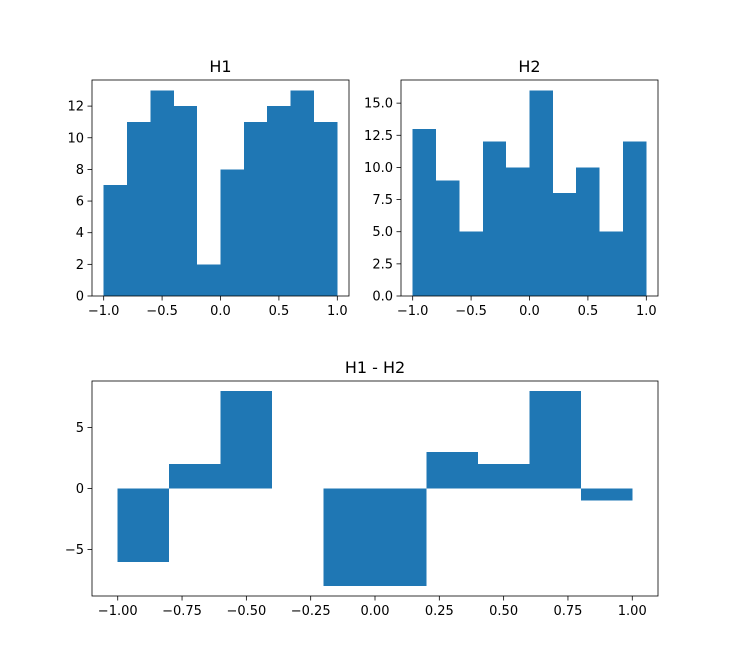  I want to click on h2-ytick-label-2: 5.0, so click(382, 232).